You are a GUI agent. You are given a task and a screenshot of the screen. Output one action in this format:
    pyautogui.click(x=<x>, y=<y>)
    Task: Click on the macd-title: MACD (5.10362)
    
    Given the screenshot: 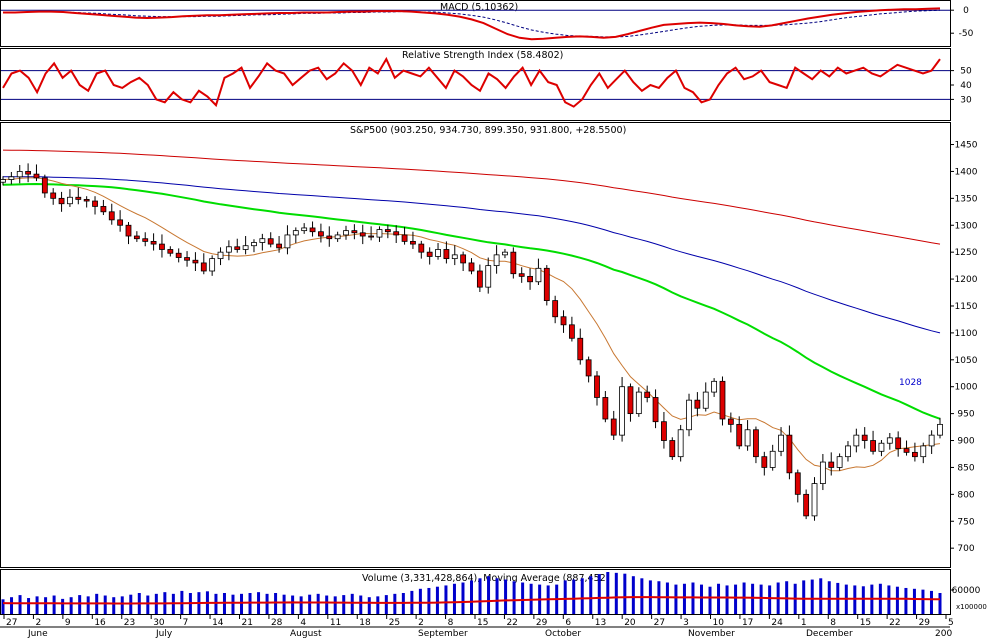 What is the action you would take?
    pyautogui.click(x=479, y=7)
    